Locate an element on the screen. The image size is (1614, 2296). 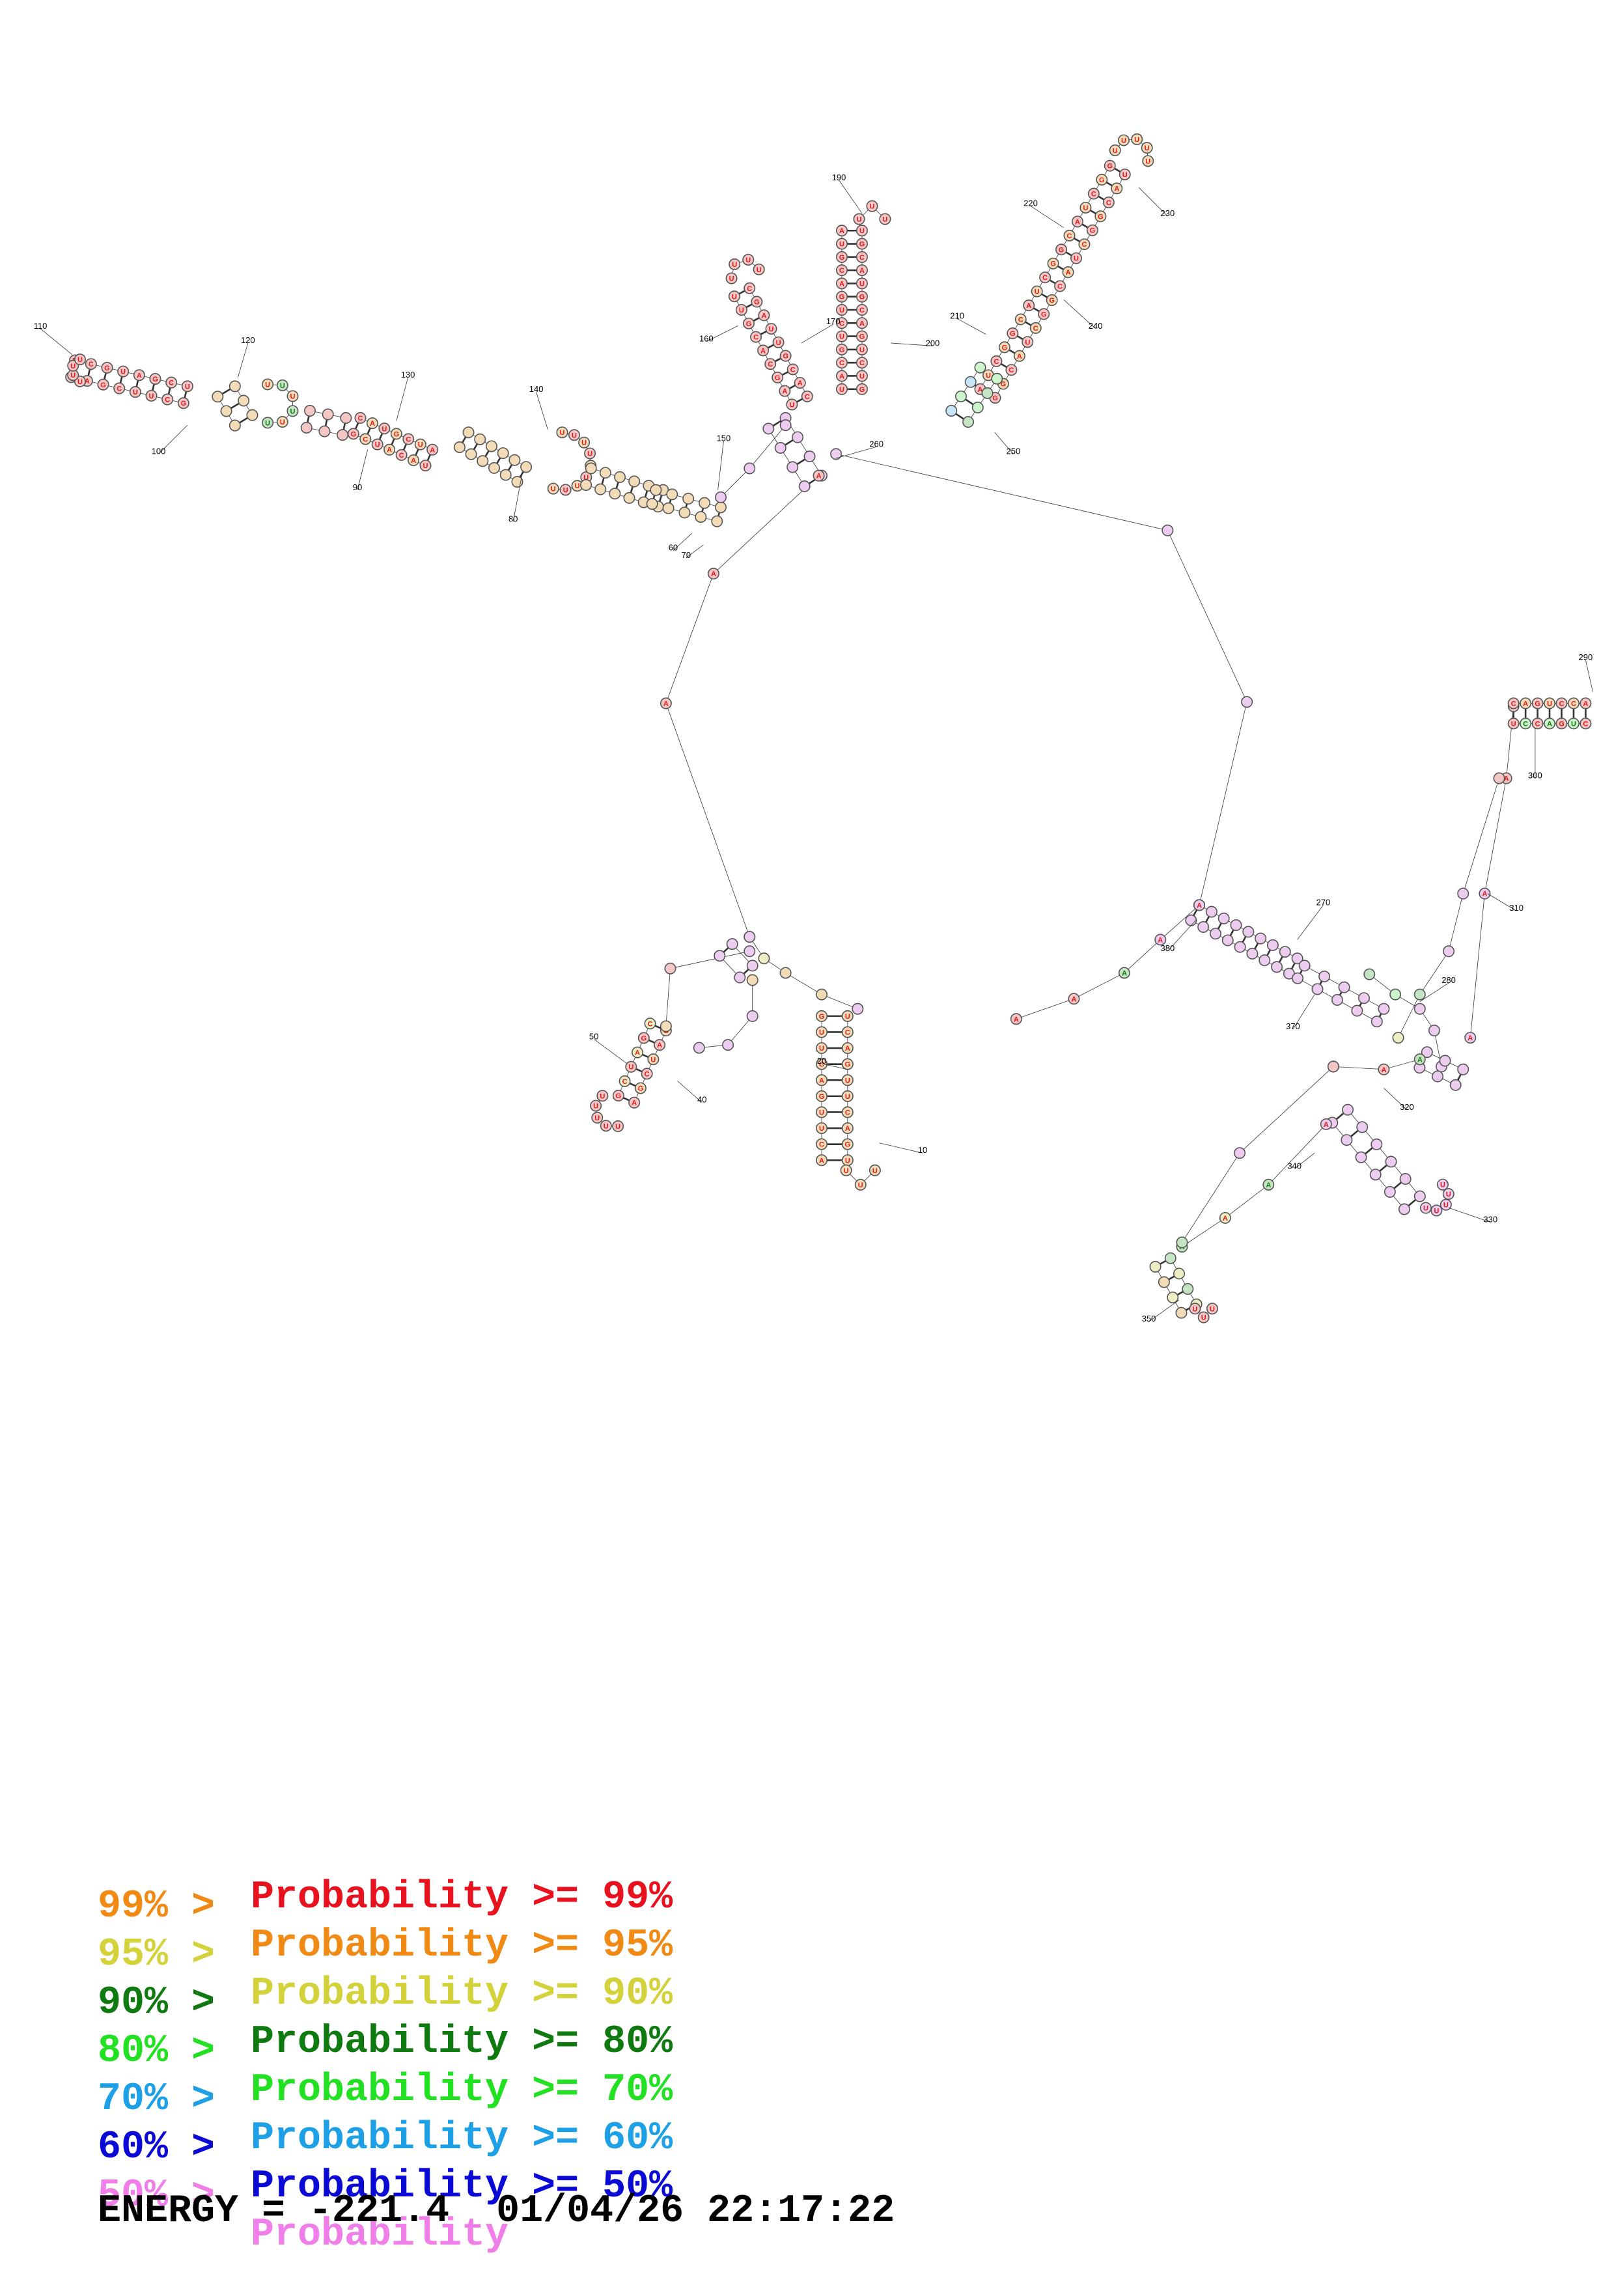
nucleotide-letter: C is located at coordinates (91, 364).